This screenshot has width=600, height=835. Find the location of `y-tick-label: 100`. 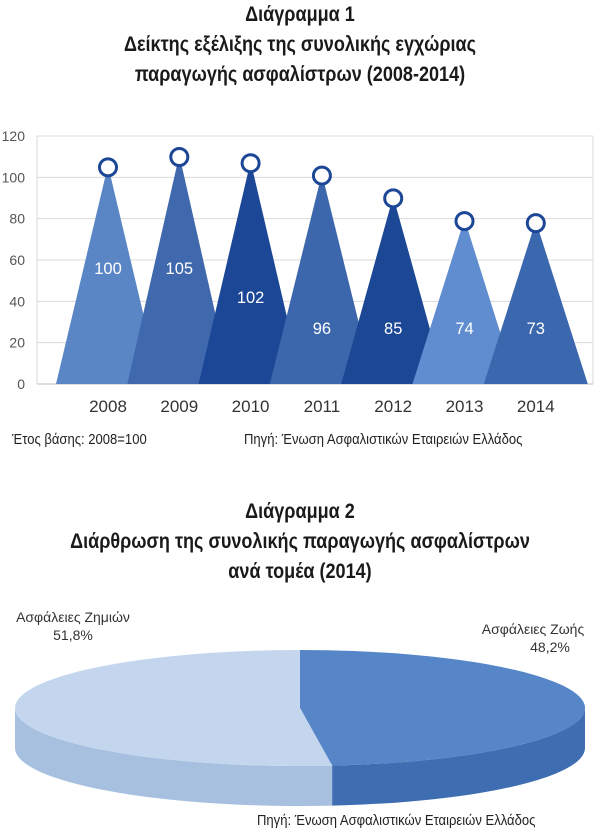

y-tick-label: 100 is located at coordinates (14, 177).